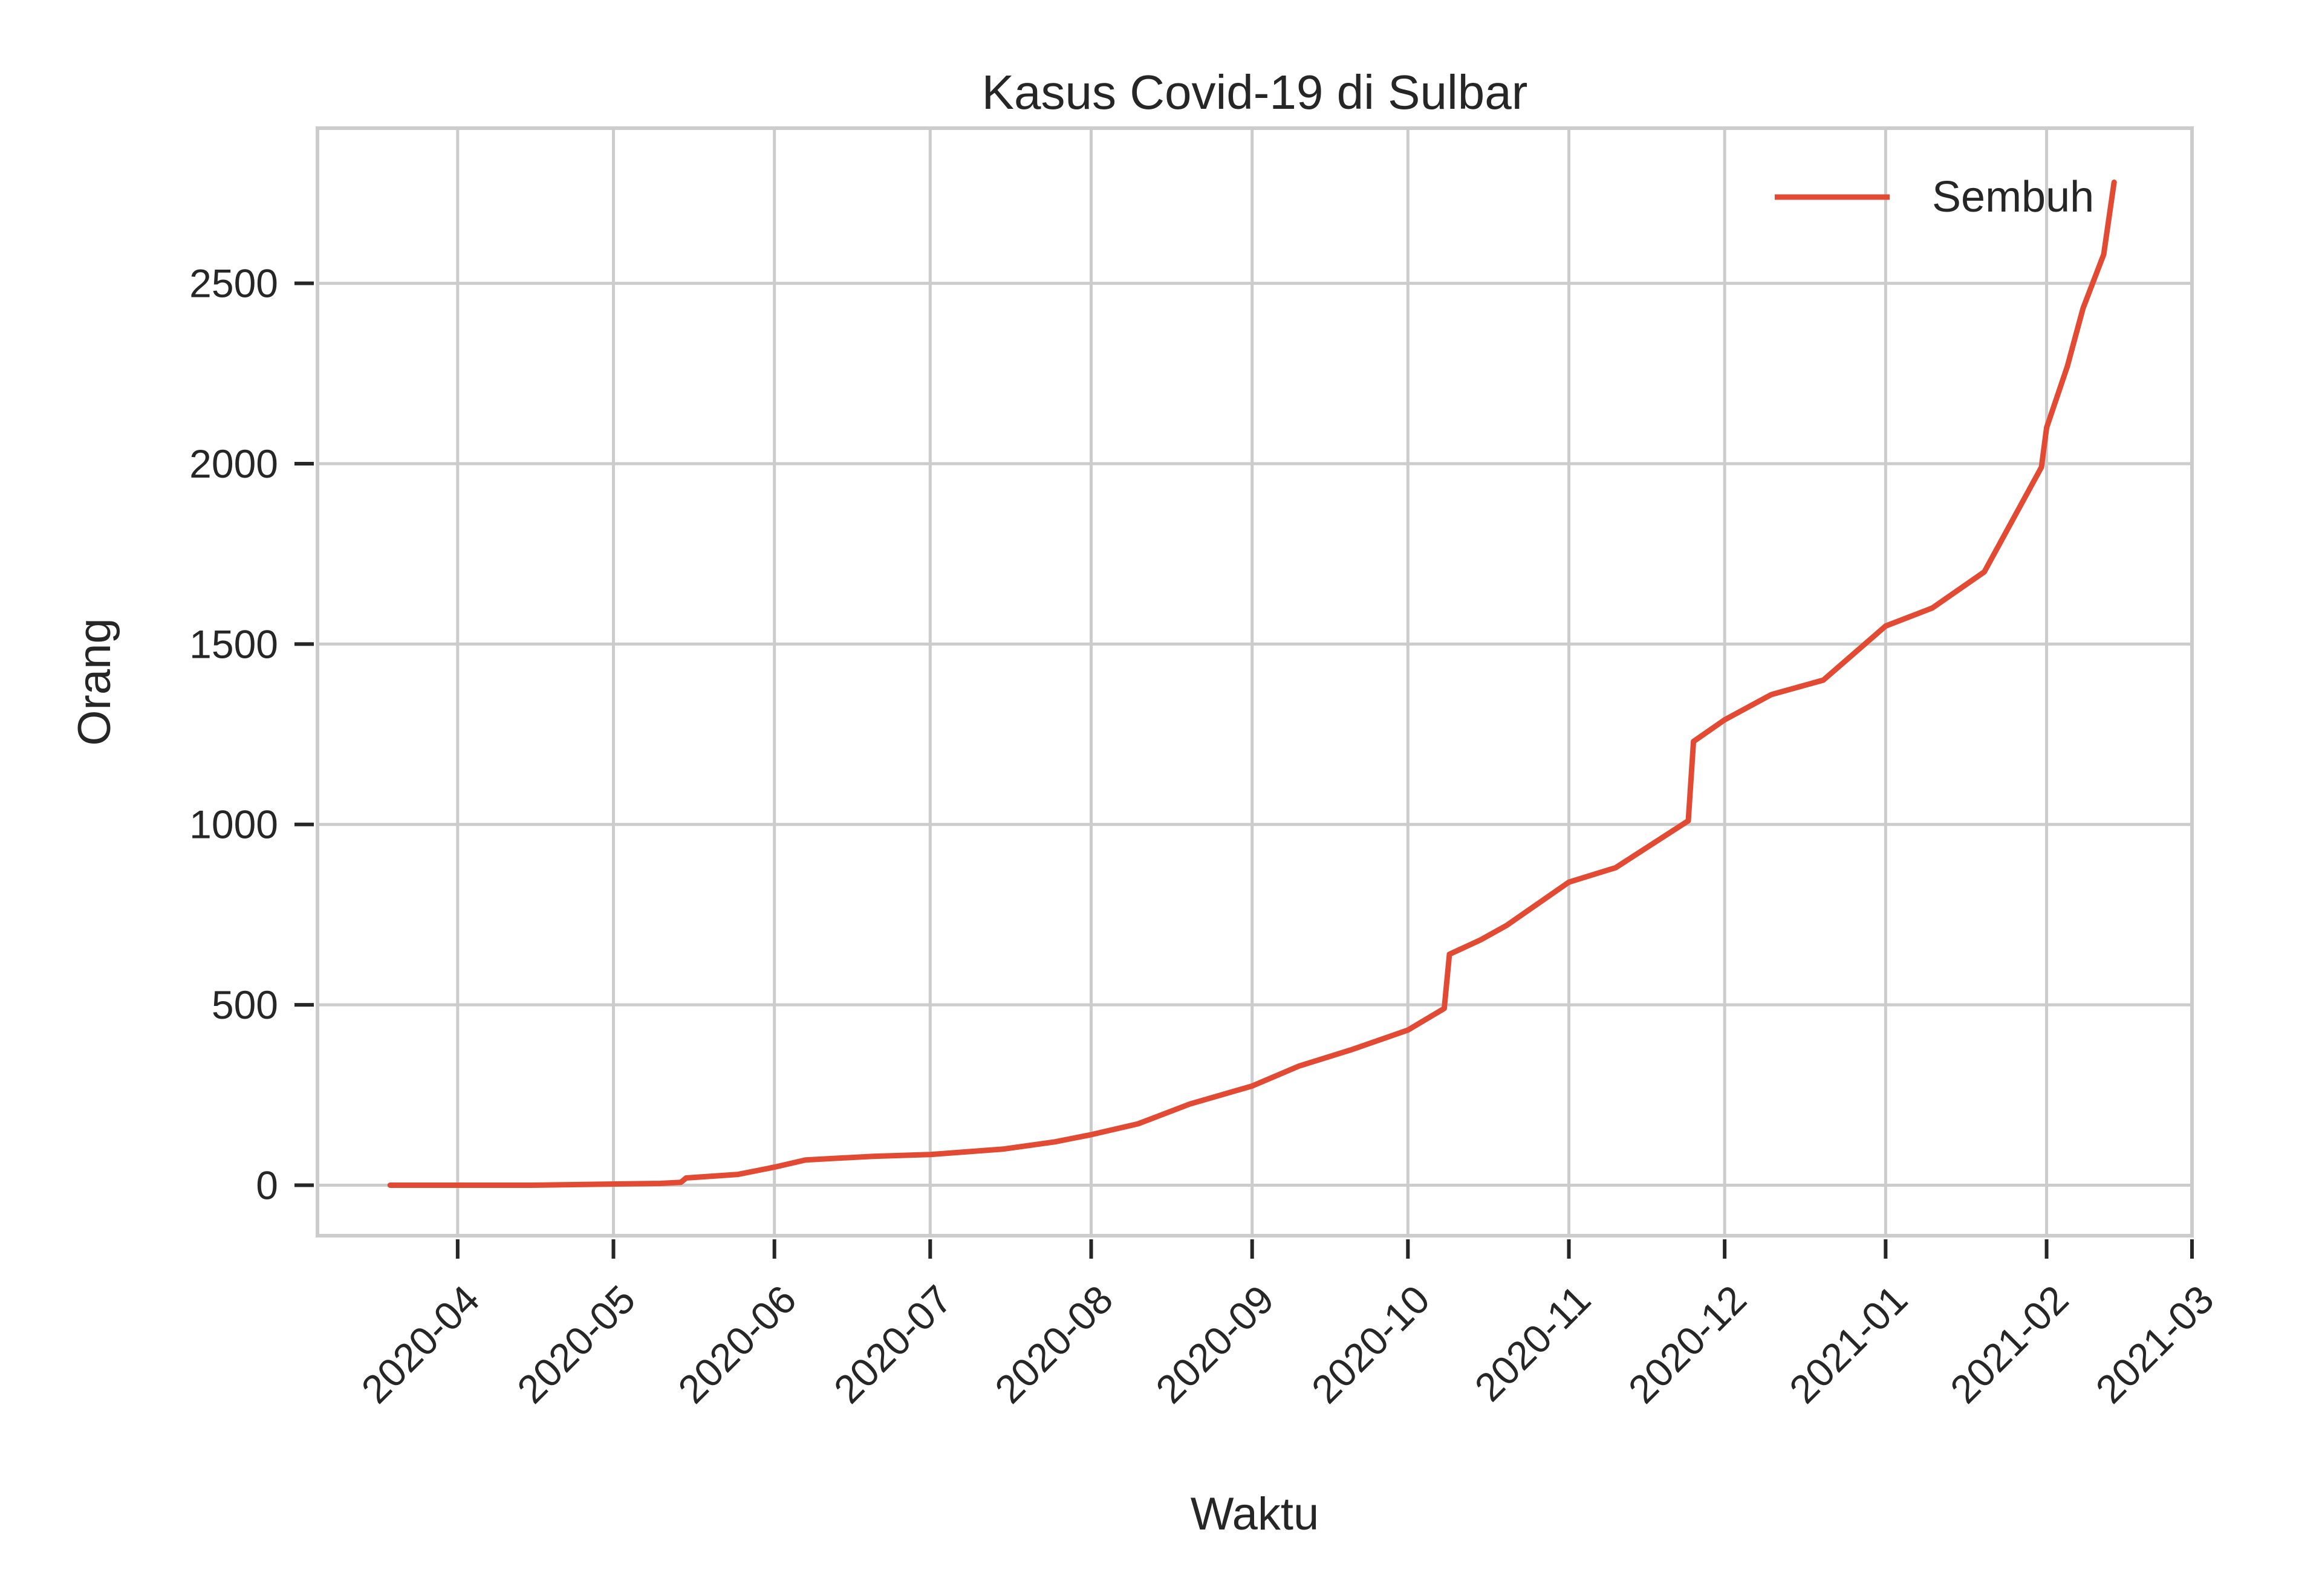 The height and width of the screenshot is (1596, 2322). I want to click on y-tick-label: 2500, so click(233, 283).